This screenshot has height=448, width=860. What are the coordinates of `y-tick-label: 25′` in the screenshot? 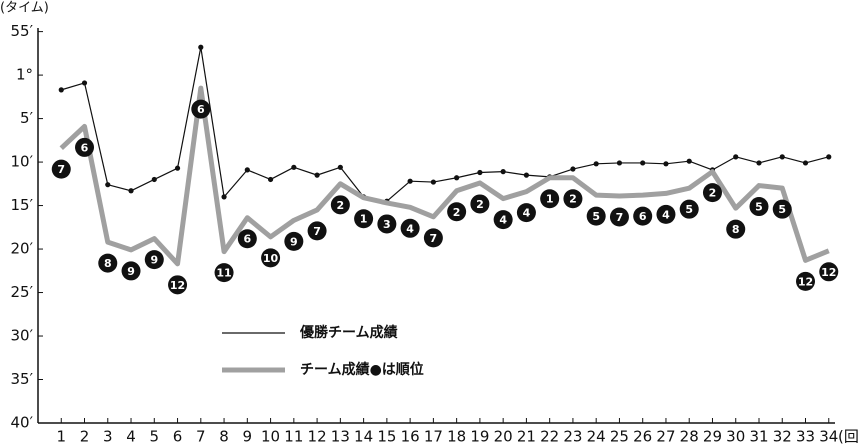 It's located at (22, 292).